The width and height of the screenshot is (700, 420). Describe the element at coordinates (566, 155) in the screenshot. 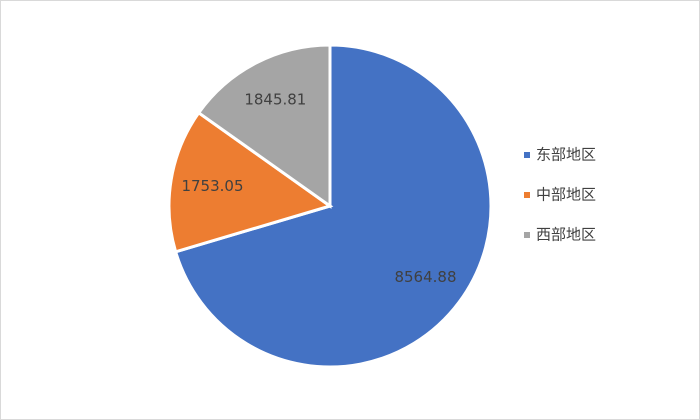

I see `legend-label: 东部地区` at that location.